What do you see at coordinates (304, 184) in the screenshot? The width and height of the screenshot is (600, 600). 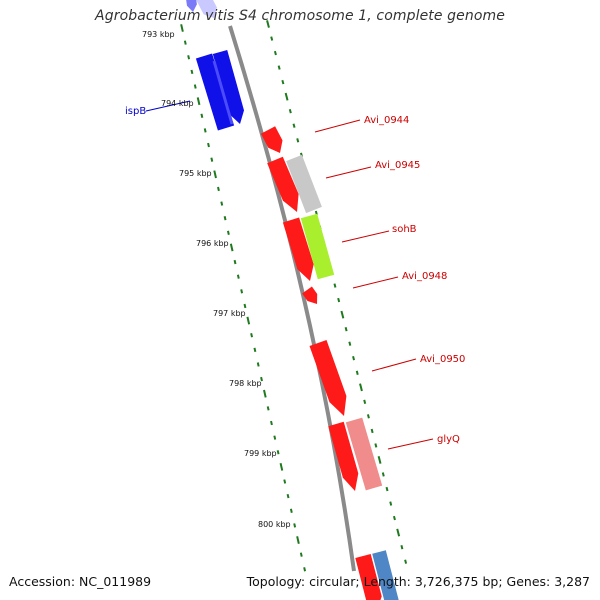 I see `gene-Avi_0945-box` at bounding box center [304, 184].